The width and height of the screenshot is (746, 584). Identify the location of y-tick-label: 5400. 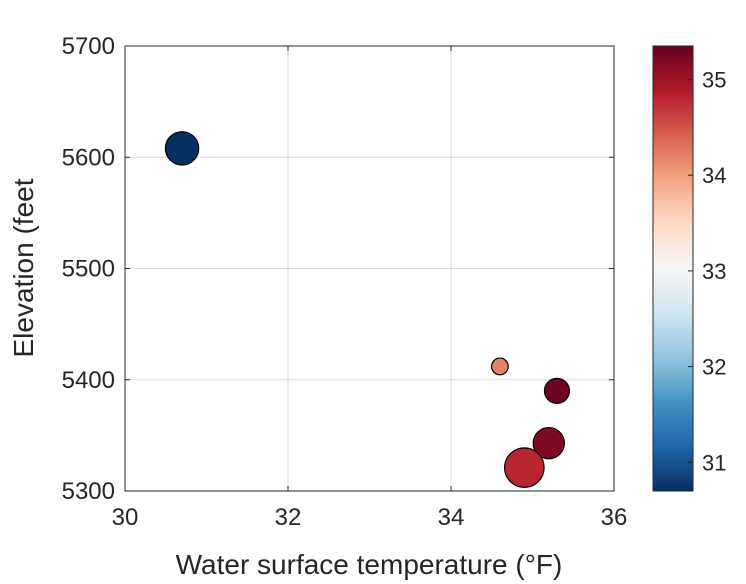
(88, 380).